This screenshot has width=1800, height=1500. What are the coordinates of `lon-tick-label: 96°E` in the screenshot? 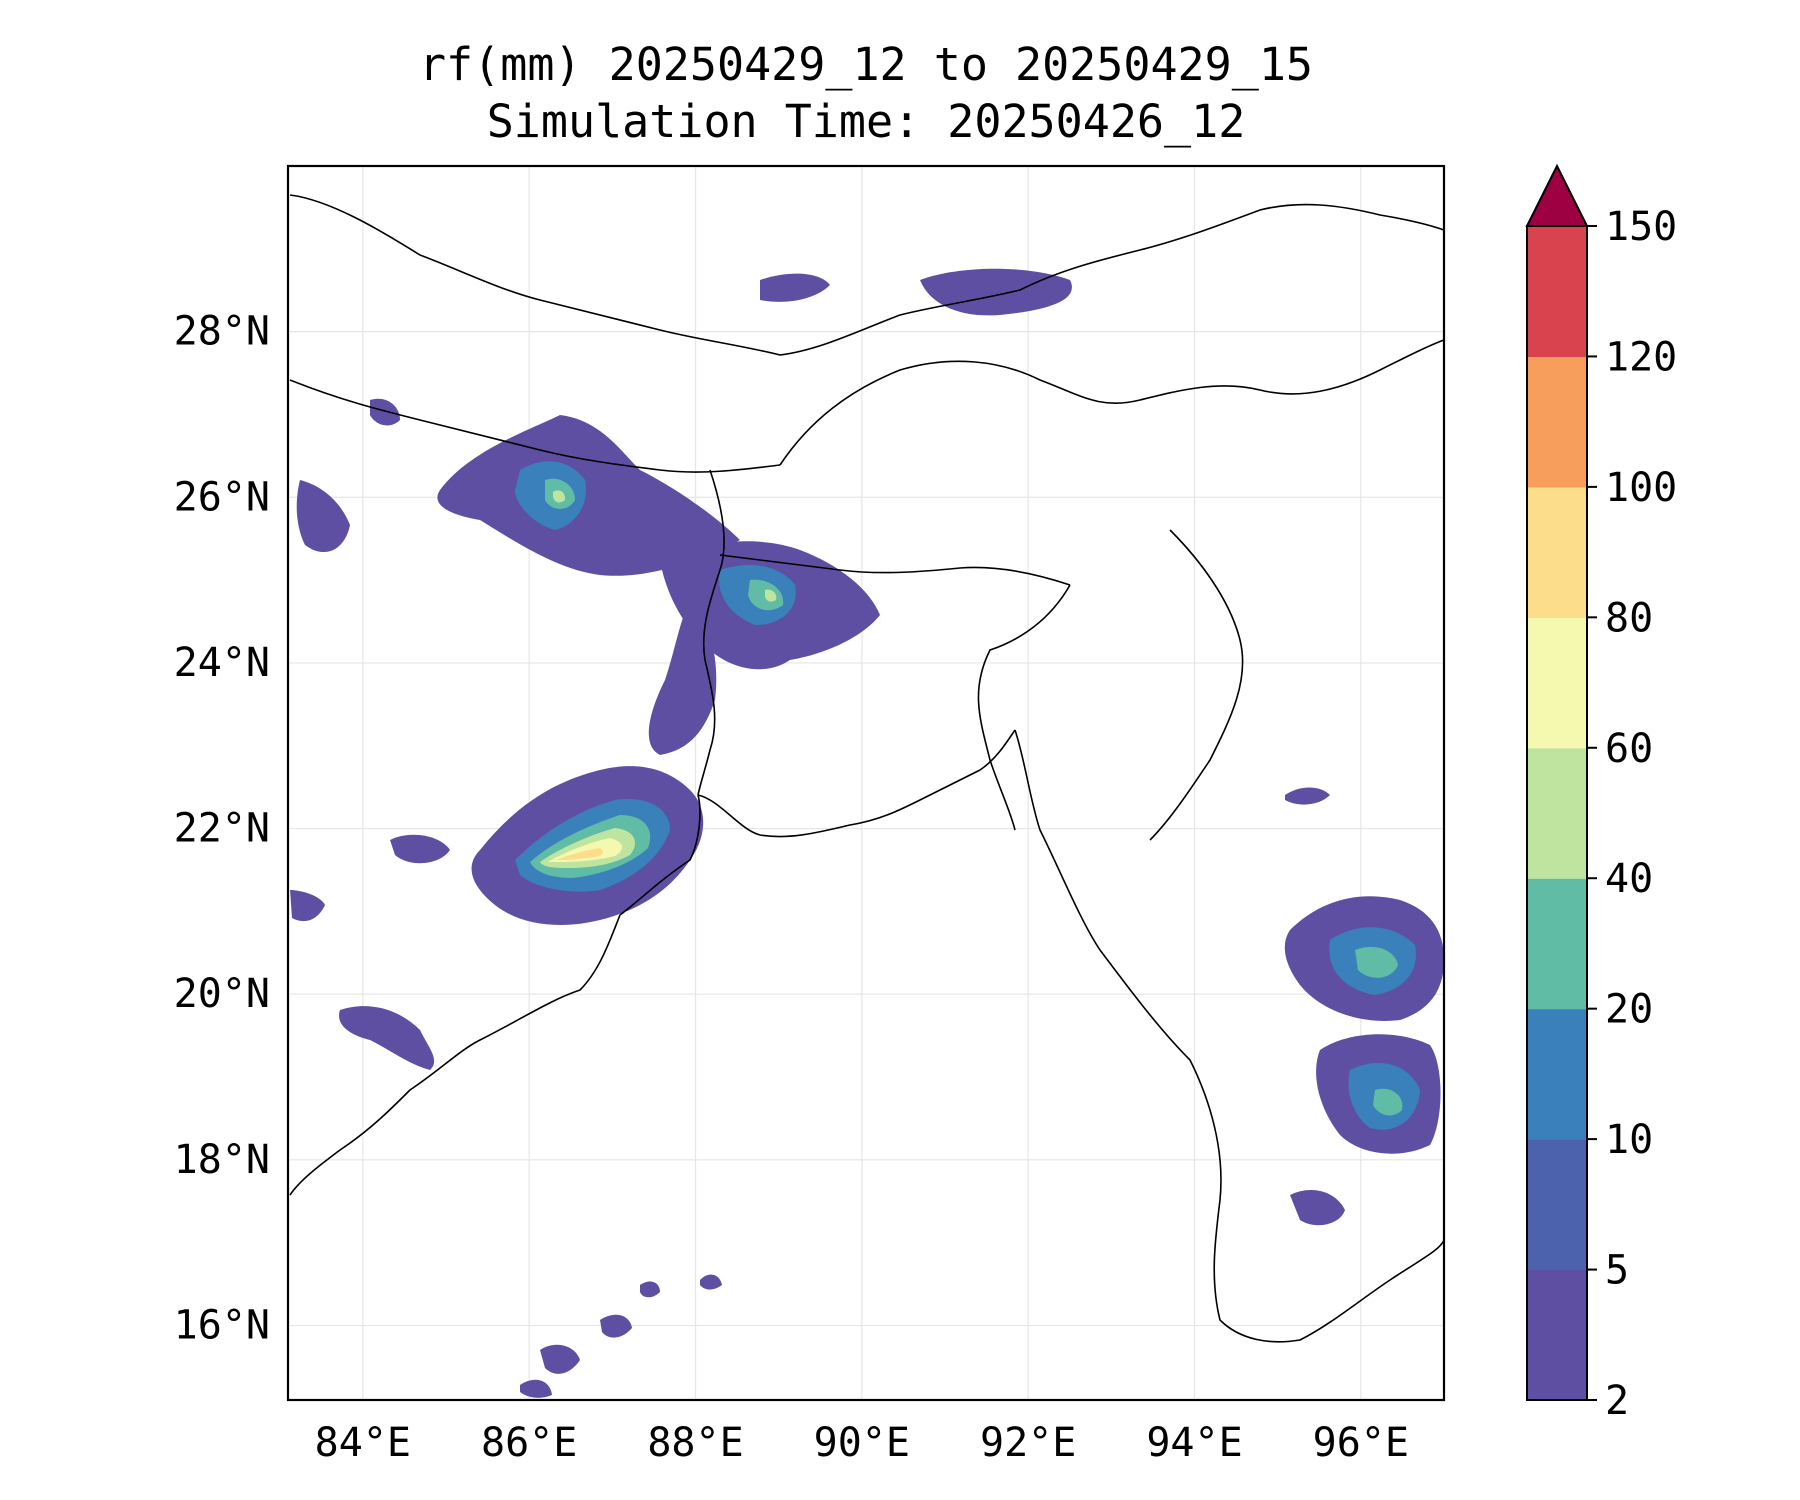 It's located at (1361, 1443).